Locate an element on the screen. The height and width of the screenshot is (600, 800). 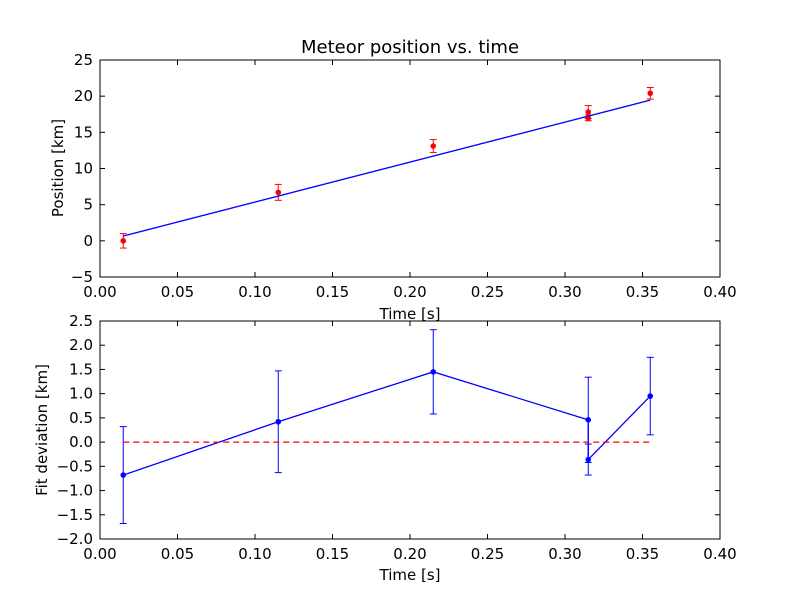
deviation-y-tick-label: −1.5 is located at coordinates (75, 515).